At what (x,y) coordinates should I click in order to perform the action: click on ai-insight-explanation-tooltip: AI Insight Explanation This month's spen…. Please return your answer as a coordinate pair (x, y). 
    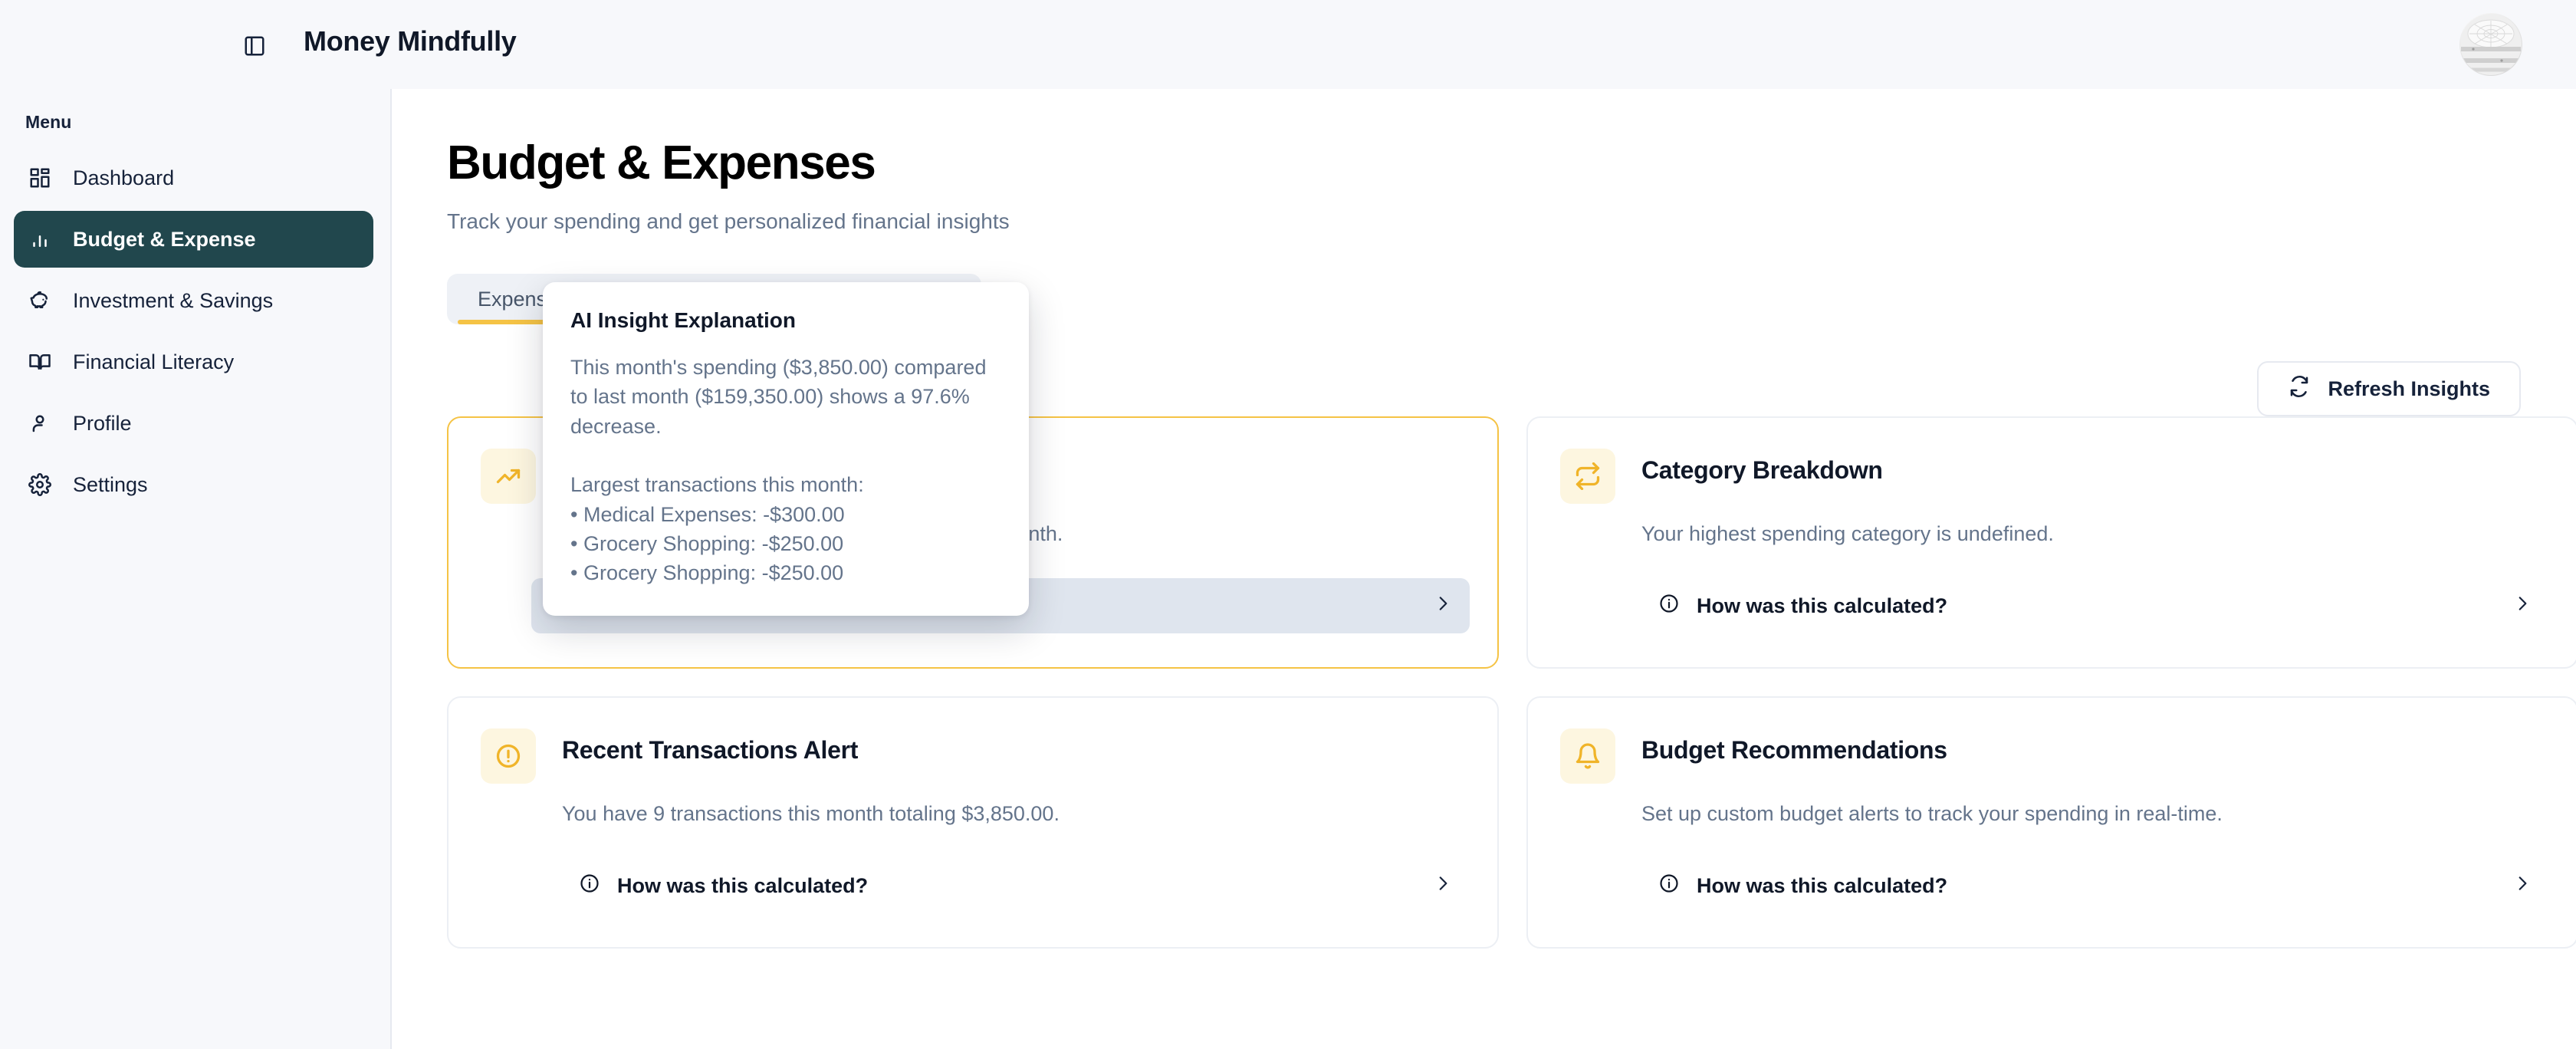
    Looking at the image, I should click on (786, 449).